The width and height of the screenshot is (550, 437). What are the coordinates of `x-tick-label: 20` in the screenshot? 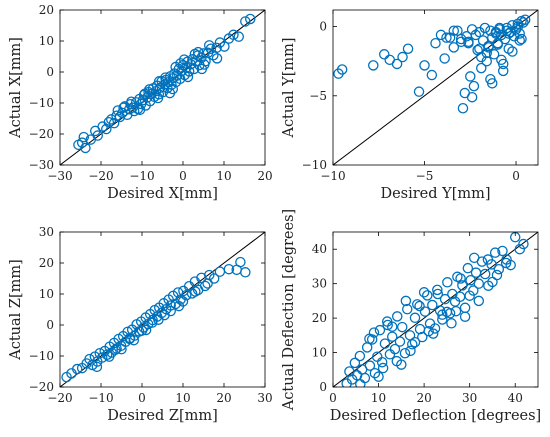 It's located at (423, 398).